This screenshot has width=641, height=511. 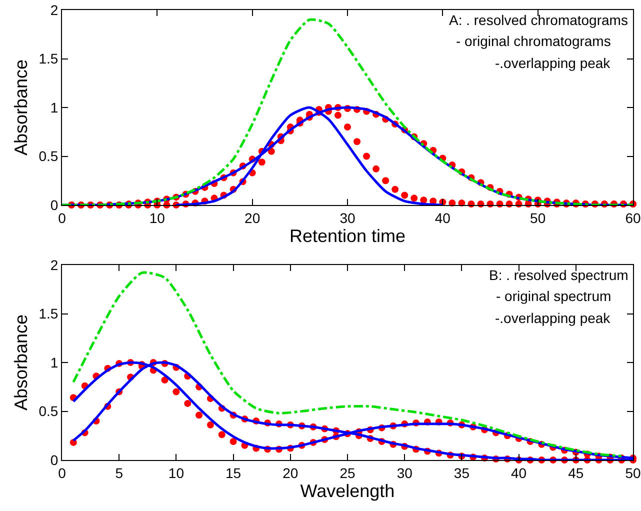 I want to click on annotation: B: . resolved spectrum, so click(x=558, y=275).